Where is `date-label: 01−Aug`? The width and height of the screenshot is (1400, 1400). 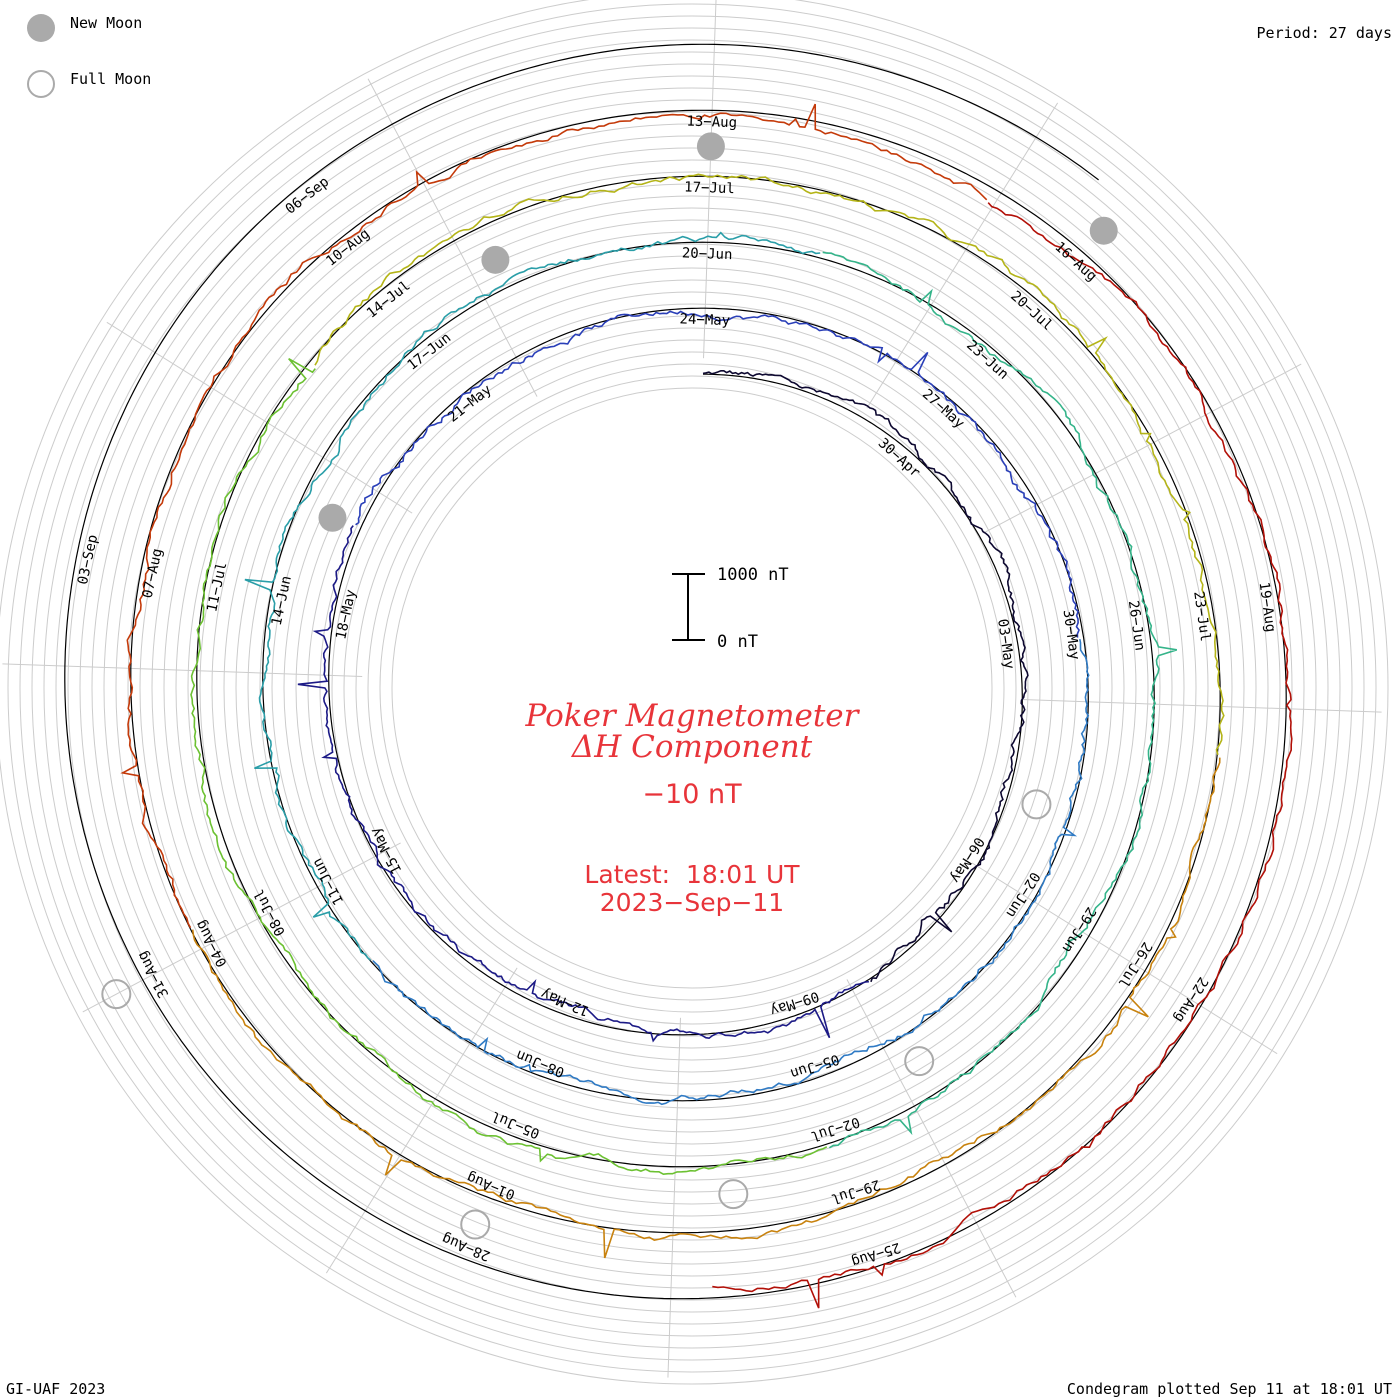
date-label: 01−Aug is located at coordinates (491, 1186).